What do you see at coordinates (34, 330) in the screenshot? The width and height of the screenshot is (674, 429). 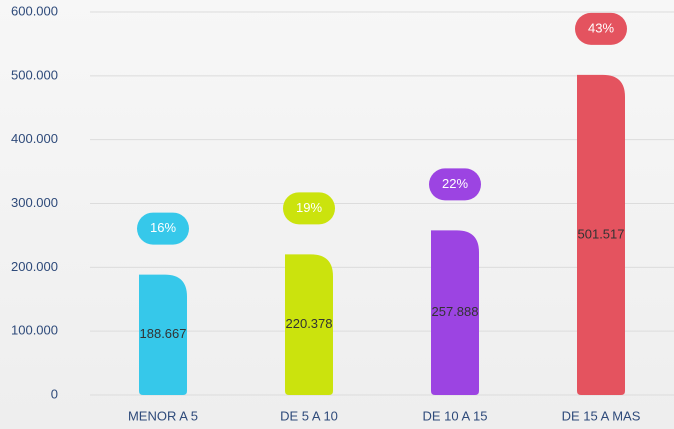 I see `y-tick-label: 100.000` at bounding box center [34, 330].